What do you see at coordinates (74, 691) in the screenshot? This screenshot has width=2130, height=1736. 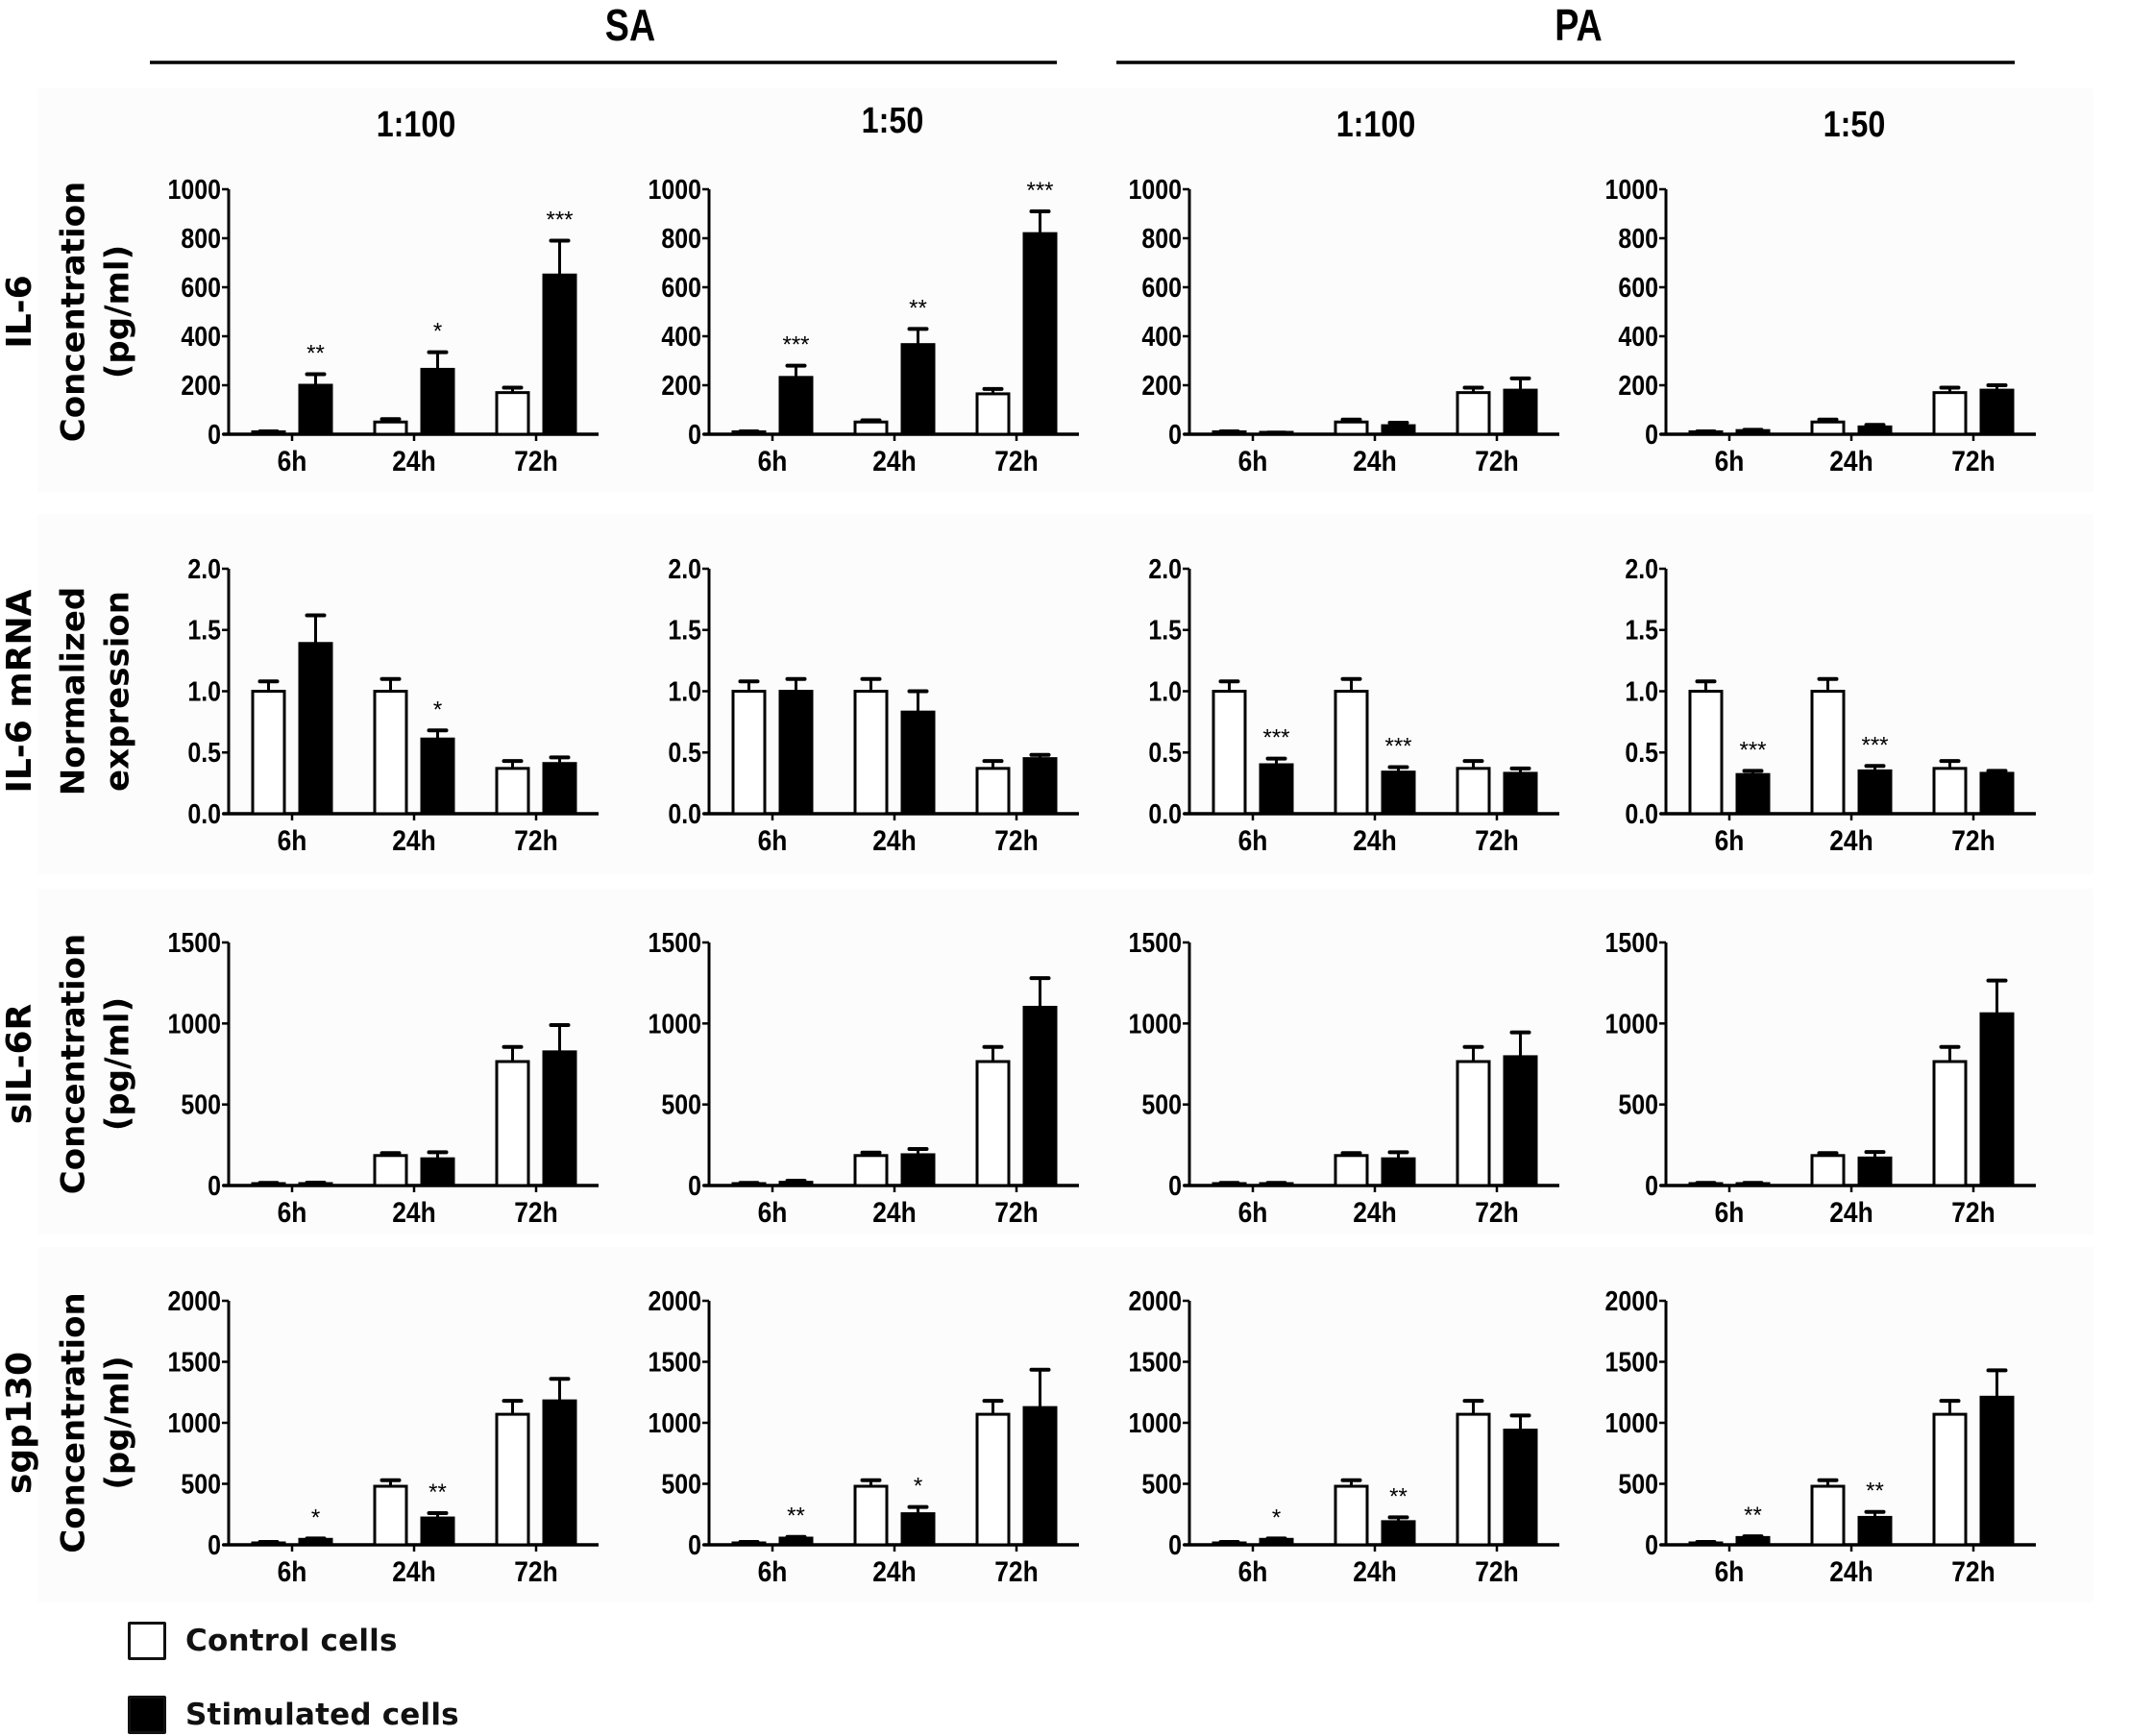 I see `row-label-unit: Normalized` at bounding box center [74, 691].